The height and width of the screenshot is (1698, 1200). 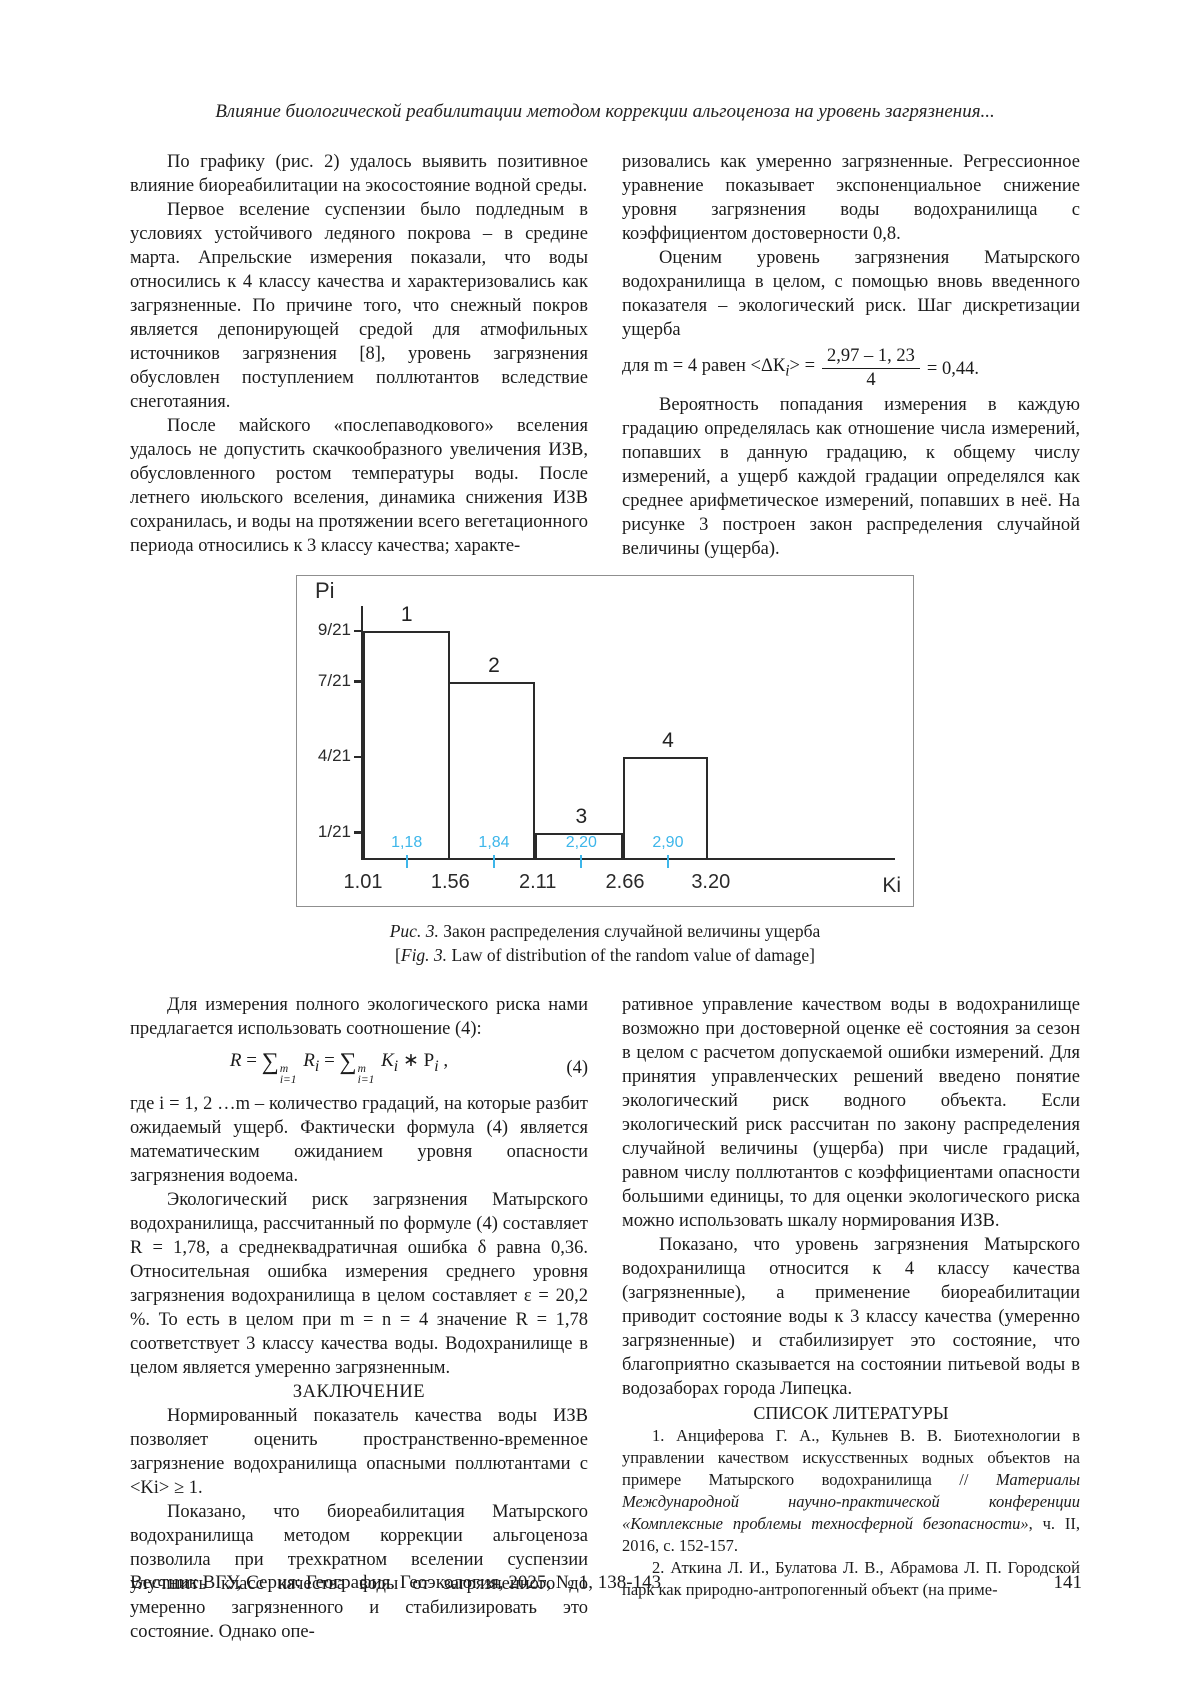 I want to click on formula-result: = 0,44., so click(x=952, y=368).